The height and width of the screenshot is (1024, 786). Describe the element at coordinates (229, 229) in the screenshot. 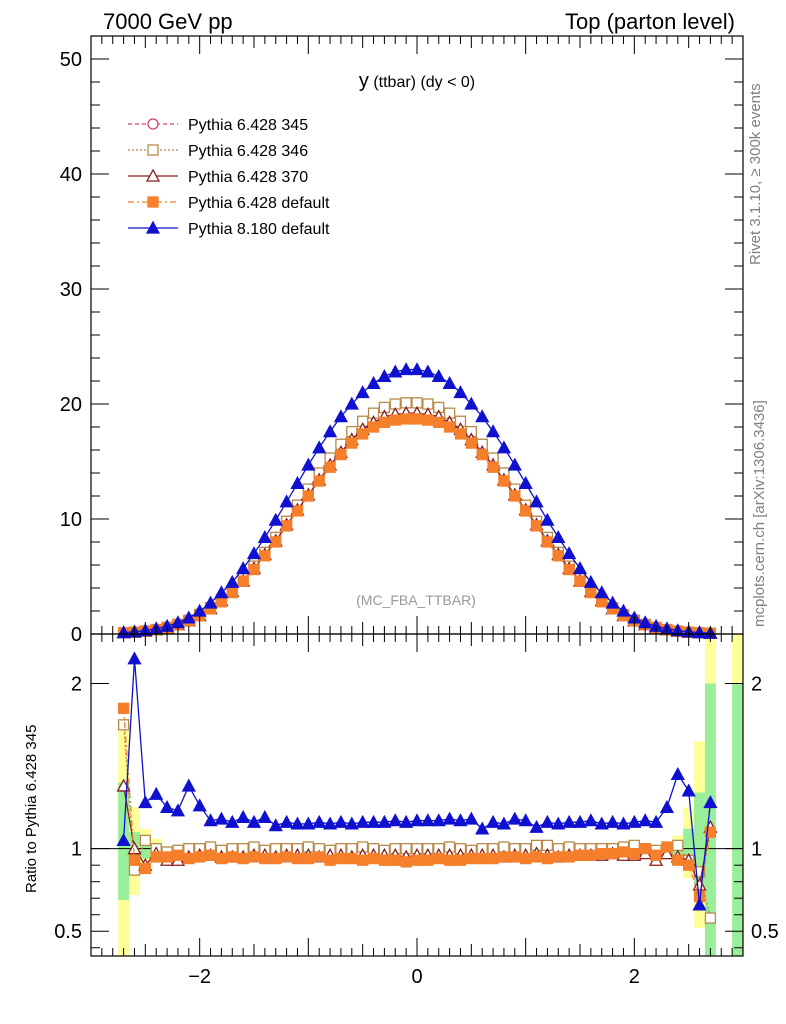

I see `legend-entry: Pythia 8.180 default` at that location.